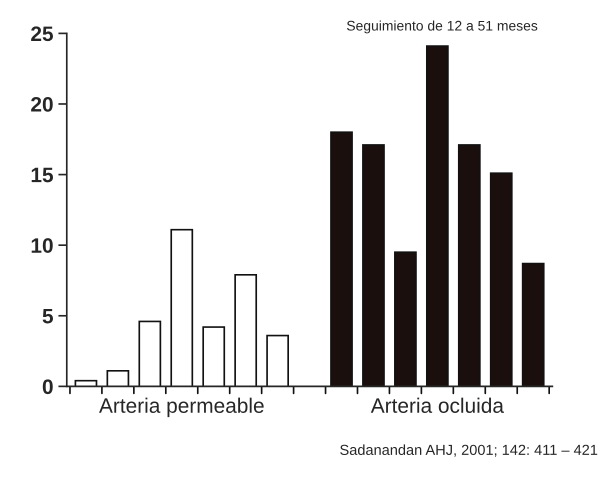 The height and width of the screenshot is (477, 607). I want to click on y-tick-label: 15, so click(42, 175).